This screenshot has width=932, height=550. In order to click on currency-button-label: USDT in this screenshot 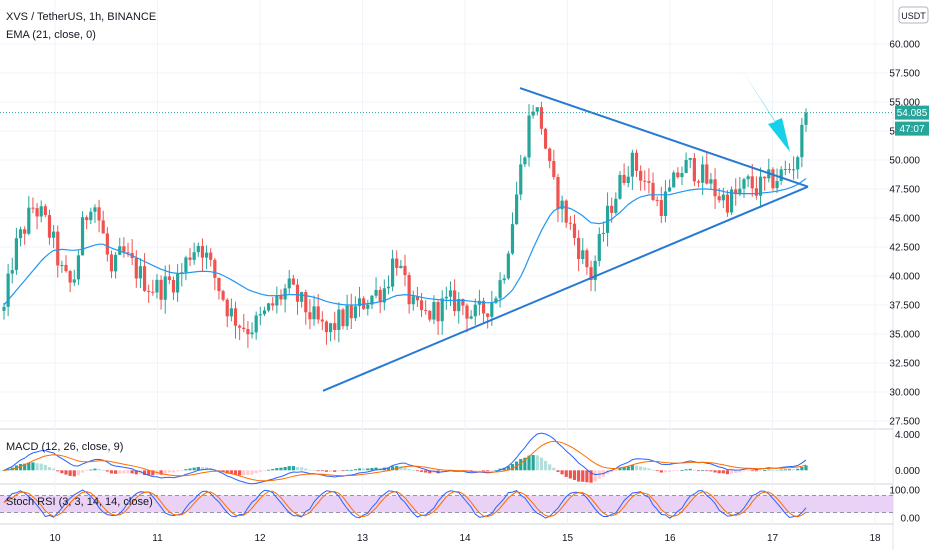, I will do `click(913, 16)`.